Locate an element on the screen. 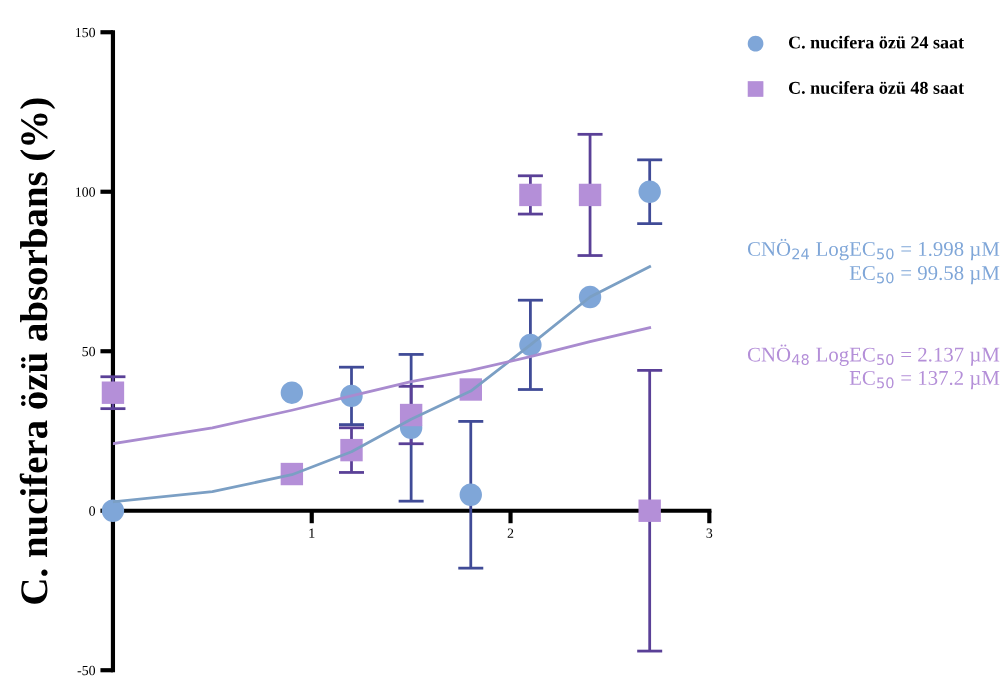 Image resolution: width=1004 pixels, height=686 pixels. text: EC$_{50}$ = 137.2 µM is located at coordinates (924, 380).